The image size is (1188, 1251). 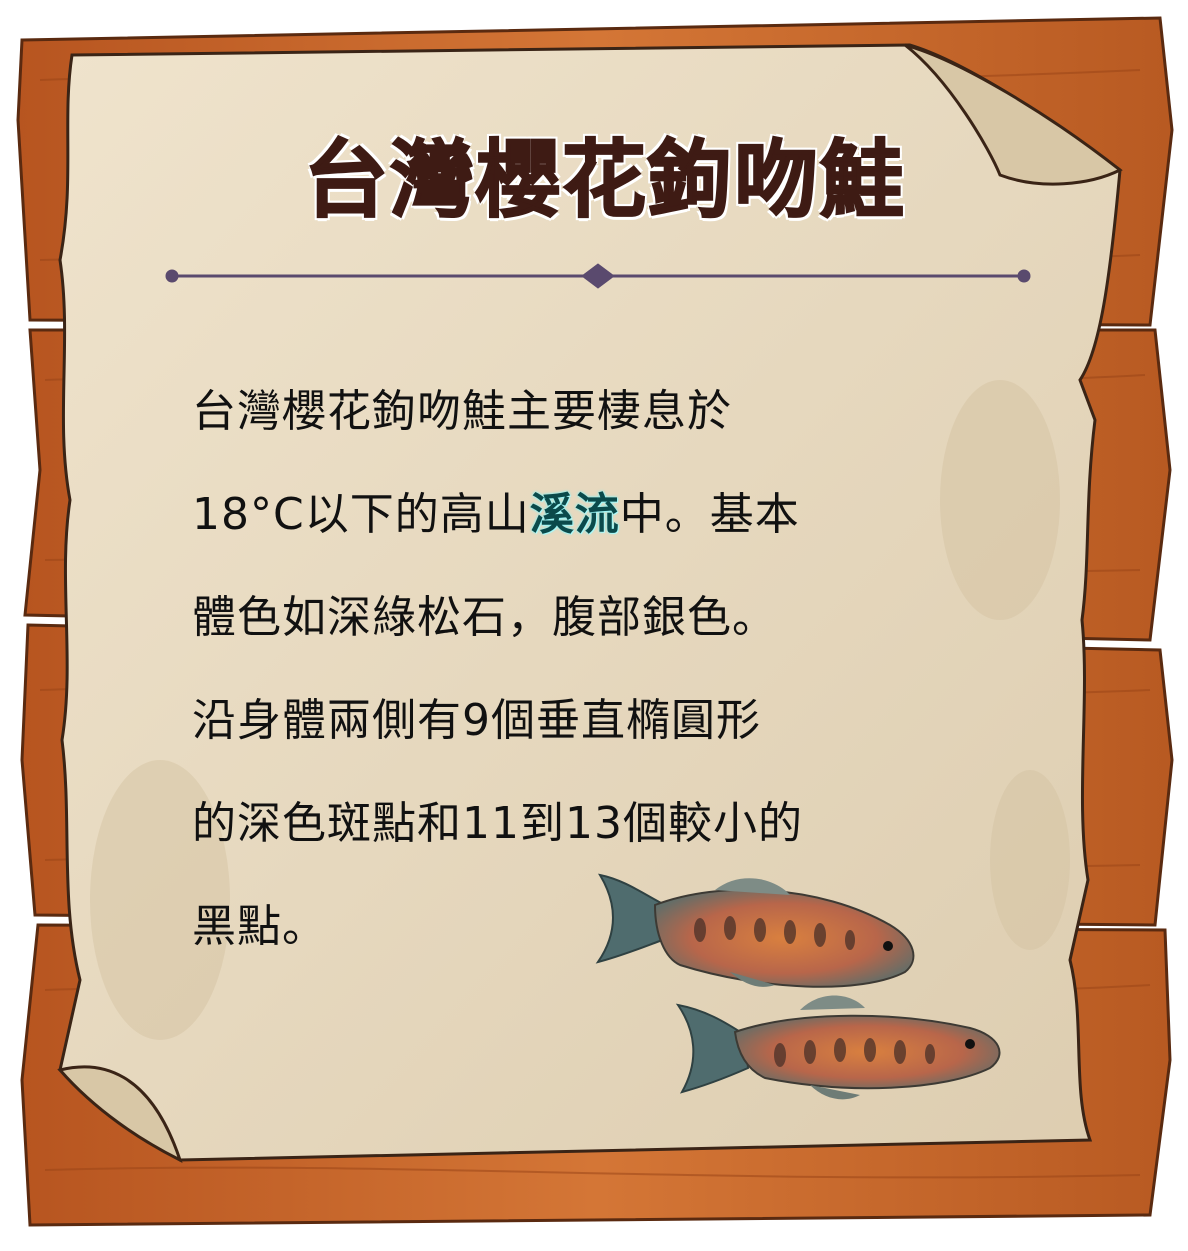 What do you see at coordinates (709, 514) in the screenshot?
I see `body-line-2-post: 中。基本` at bounding box center [709, 514].